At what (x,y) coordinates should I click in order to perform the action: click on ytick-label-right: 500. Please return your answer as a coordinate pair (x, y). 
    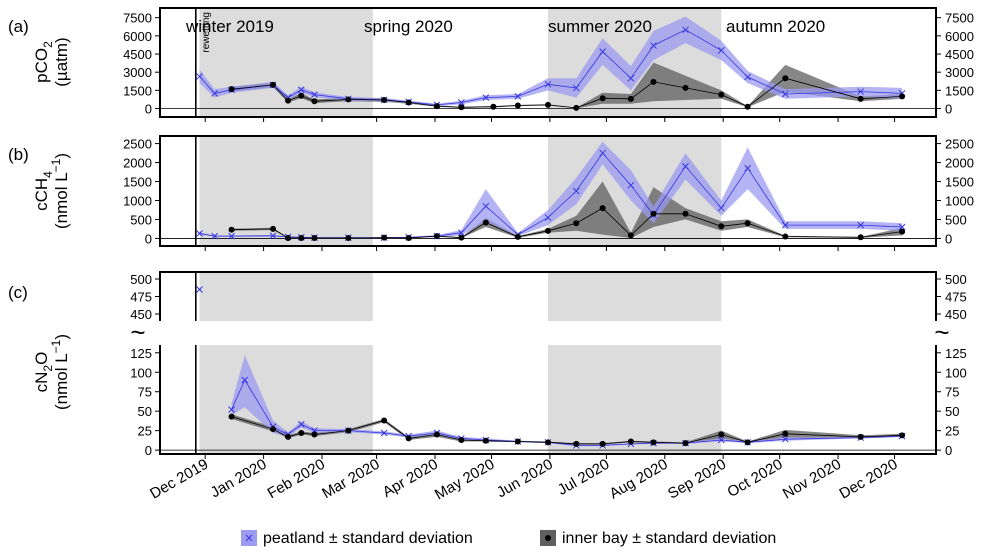
    Looking at the image, I should click on (956, 279).